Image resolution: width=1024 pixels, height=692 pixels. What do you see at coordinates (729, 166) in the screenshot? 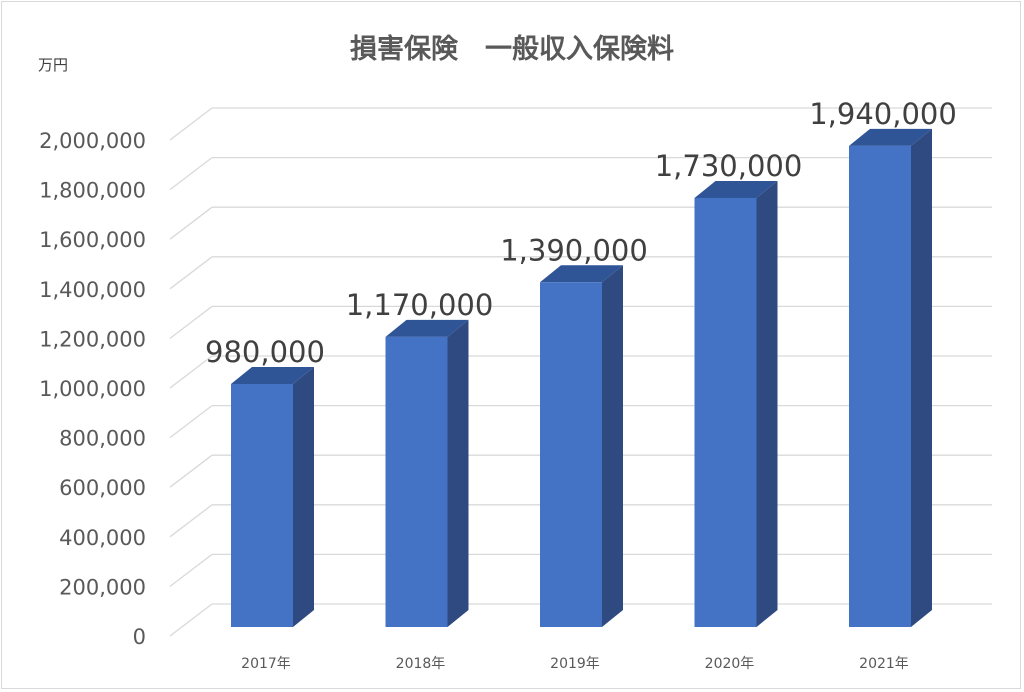
I see `data-label: 1,730,000` at bounding box center [729, 166].